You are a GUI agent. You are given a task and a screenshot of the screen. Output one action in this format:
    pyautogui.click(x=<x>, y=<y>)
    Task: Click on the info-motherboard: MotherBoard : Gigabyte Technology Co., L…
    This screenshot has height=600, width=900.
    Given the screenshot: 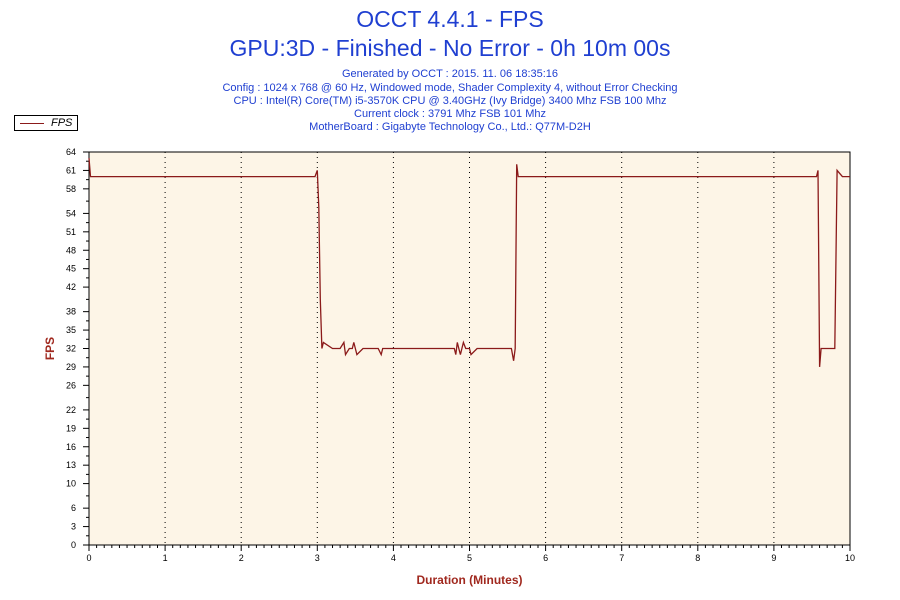 What is the action you would take?
    pyautogui.click(x=450, y=127)
    